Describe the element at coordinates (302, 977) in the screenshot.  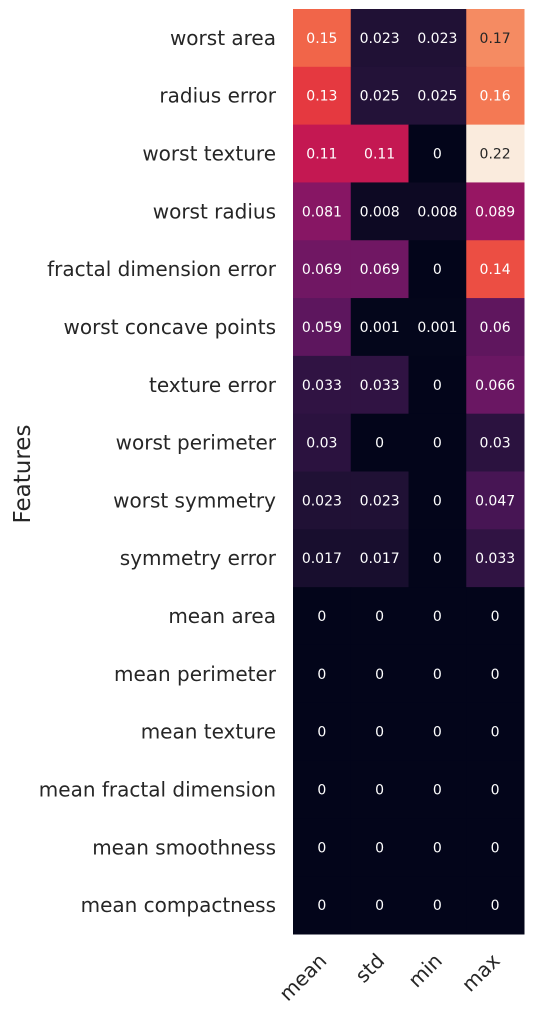
I see `column-tick-label: mean` at that location.